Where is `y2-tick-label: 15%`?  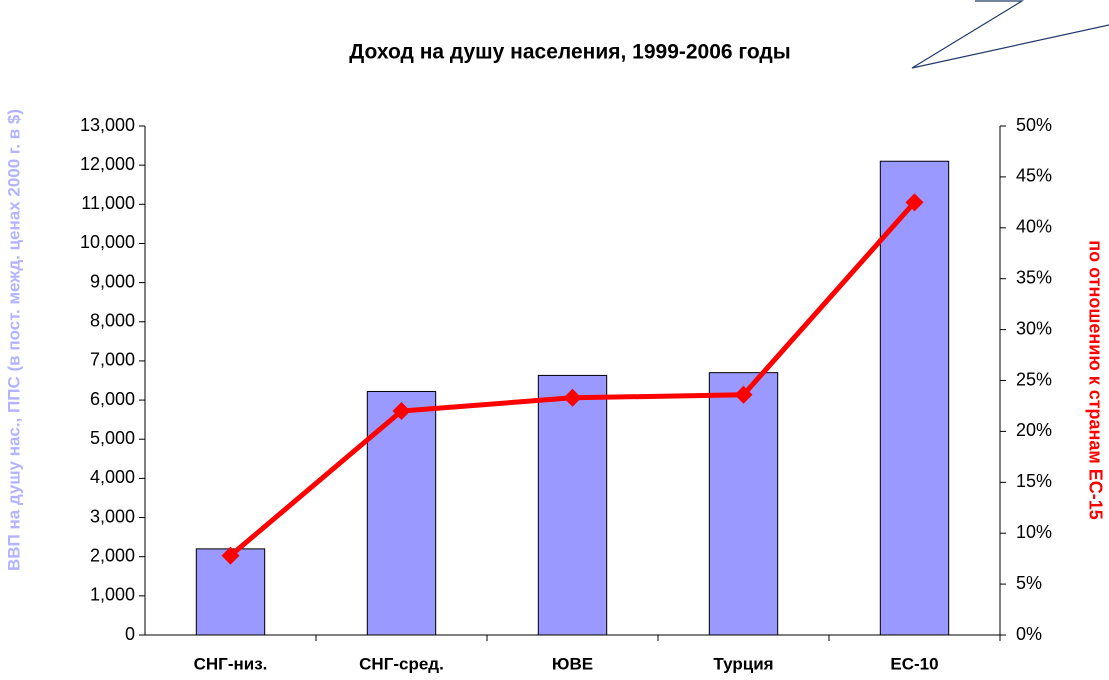 y2-tick-label: 15% is located at coordinates (1034, 481).